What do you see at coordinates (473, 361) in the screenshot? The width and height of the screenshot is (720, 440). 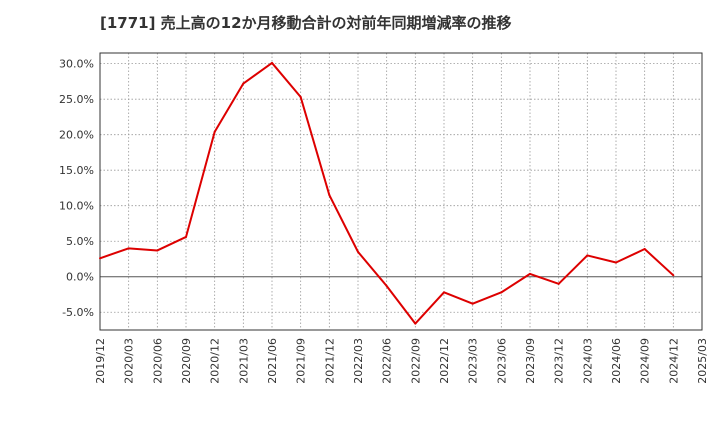 I see `x-tick-label: 2023/03` at bounding box center [473, 361].